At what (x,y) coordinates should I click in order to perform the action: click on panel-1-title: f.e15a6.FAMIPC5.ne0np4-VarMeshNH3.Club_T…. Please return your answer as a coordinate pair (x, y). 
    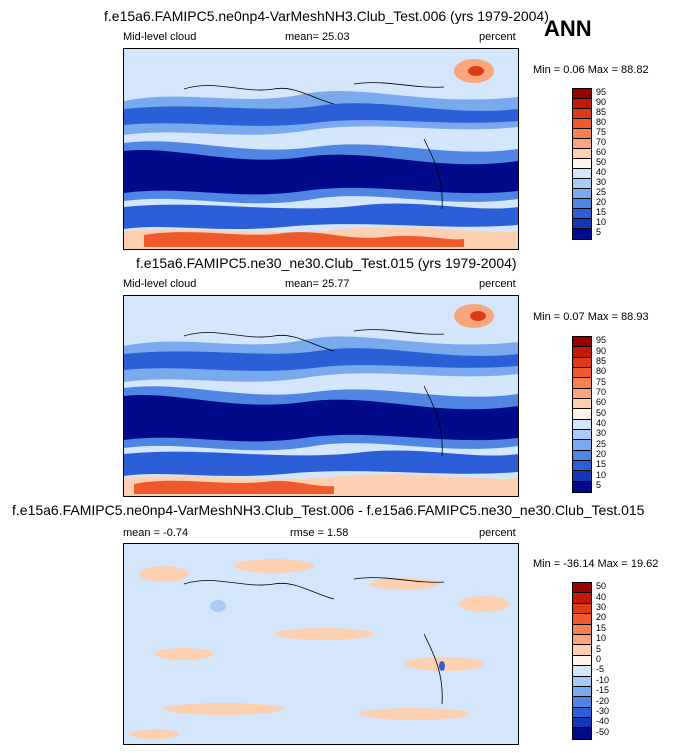
    Looking at the image, I should click on (326, 16).